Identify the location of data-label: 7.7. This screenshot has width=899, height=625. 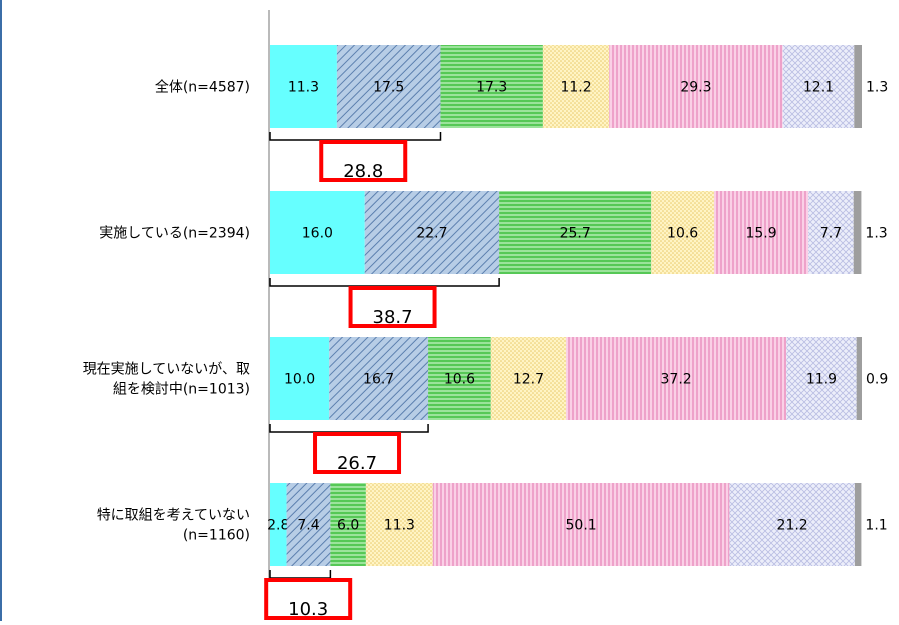
(831, 234).